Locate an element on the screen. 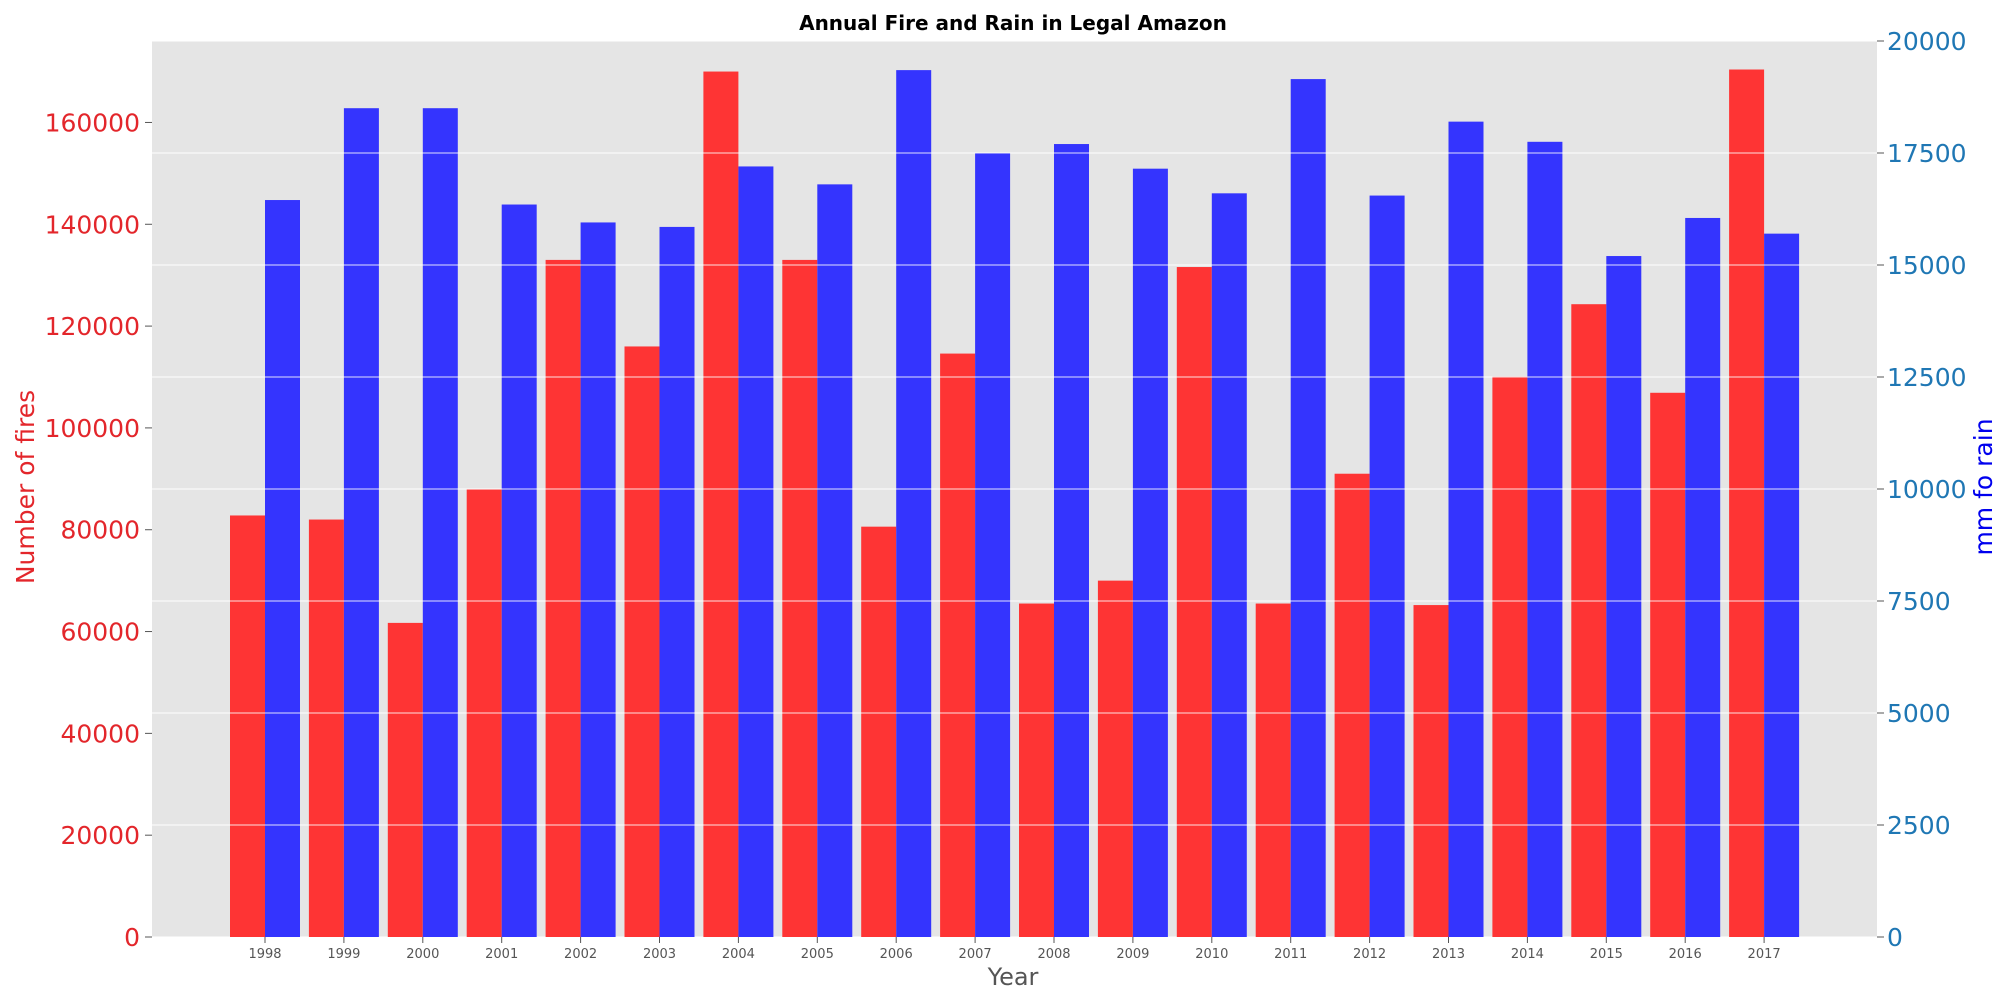 The width and height of the screenshot is (2000, 1000). fire-bar-2011 is located at coordinates (1273, 770).